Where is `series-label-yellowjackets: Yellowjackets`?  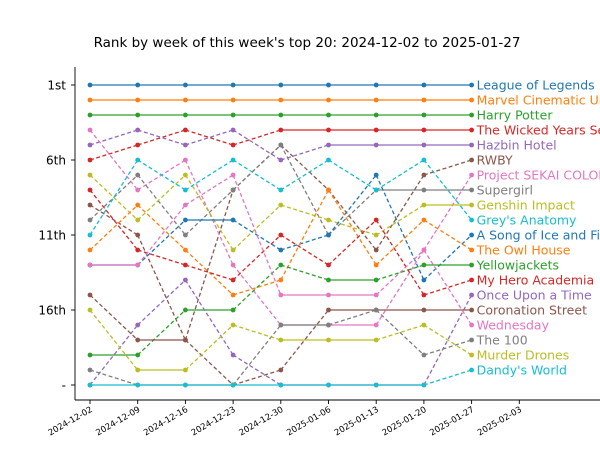 series-label-yellowjackets: Yellowjackets is located at coordinates (517, 265).